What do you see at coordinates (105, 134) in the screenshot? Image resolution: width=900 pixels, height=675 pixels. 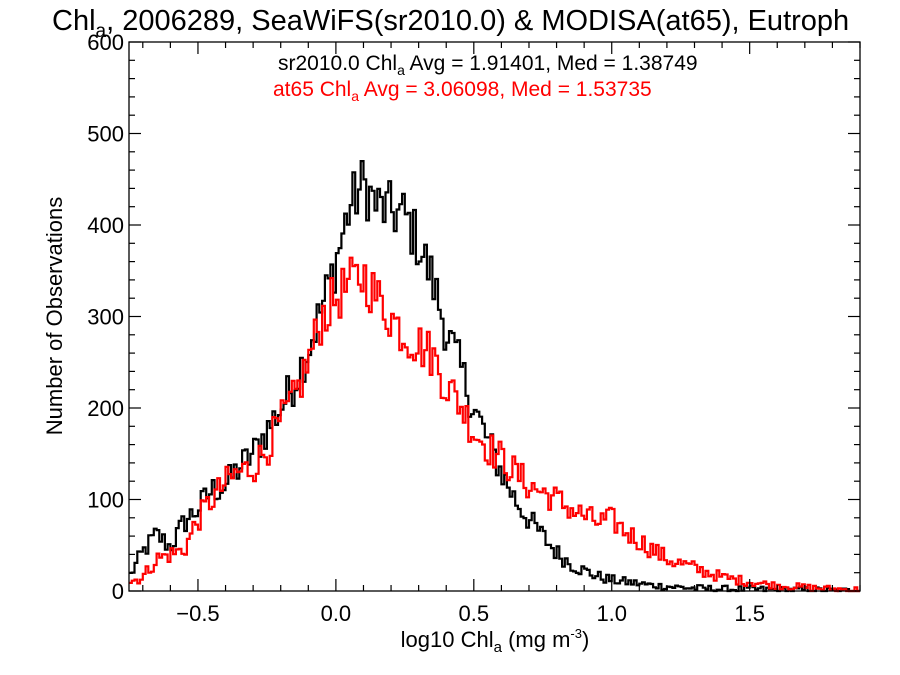 I see `y-tick-label: 500` at bounding box center [105, 134].